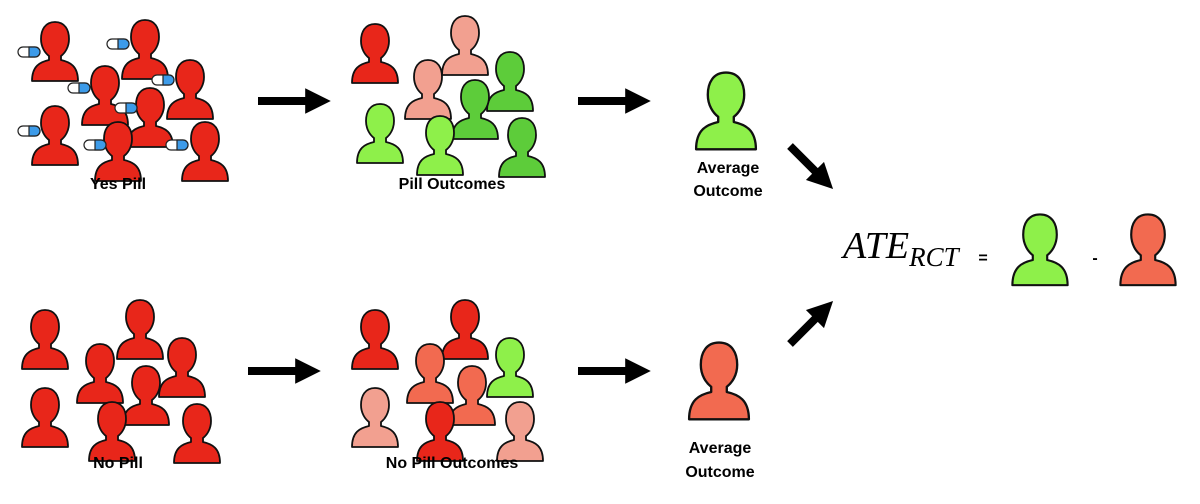 This screenshot has width=1200, height=504. What do you see at coordinates (1094, 258) in the screenshot?
I see `minus: -` at bounding box center [1094, 258].